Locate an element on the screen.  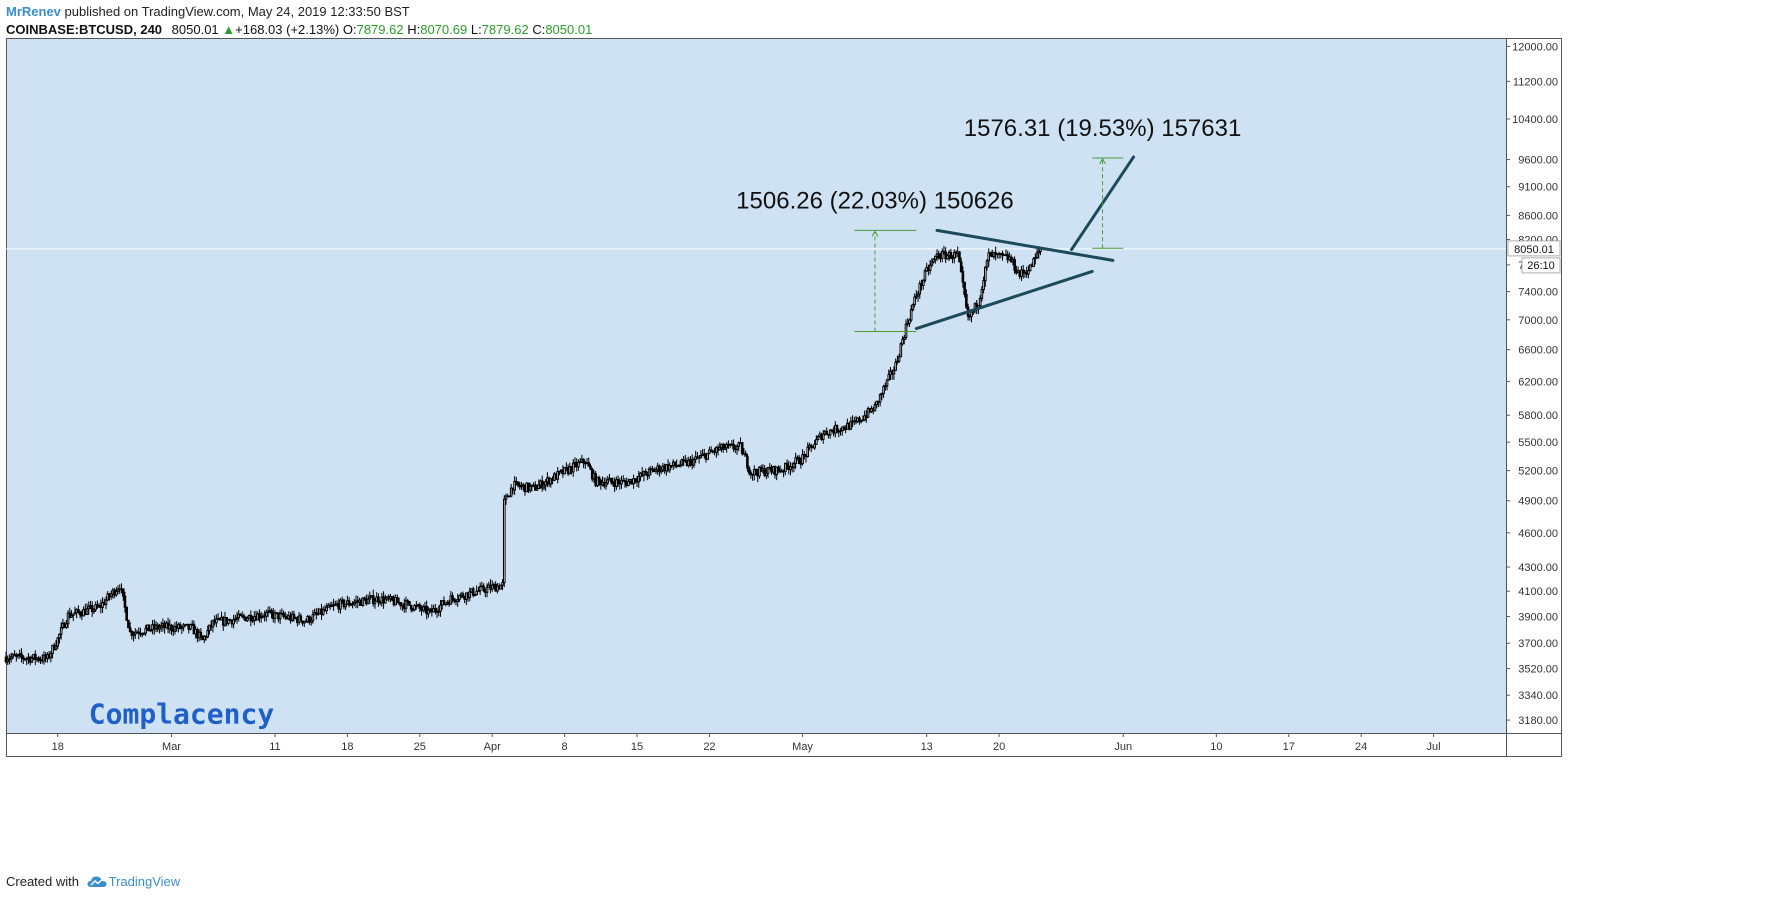
time-axis is located at coordinates (756, 745).